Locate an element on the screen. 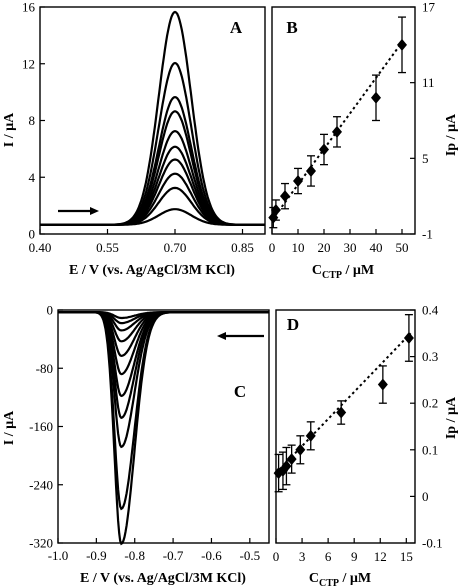 This screenshot has width=465, height=588. x-tick-label: -0.7 is located at coordinates (173, 555).